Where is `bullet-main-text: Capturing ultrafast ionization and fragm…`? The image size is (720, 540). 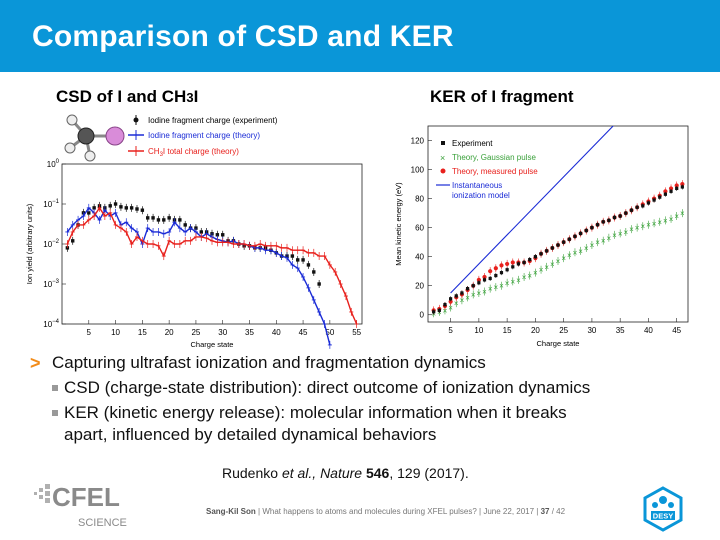
bullet-main-text: Capturing ultrafast ionization and fragm… is located at coordinates (269, 362).